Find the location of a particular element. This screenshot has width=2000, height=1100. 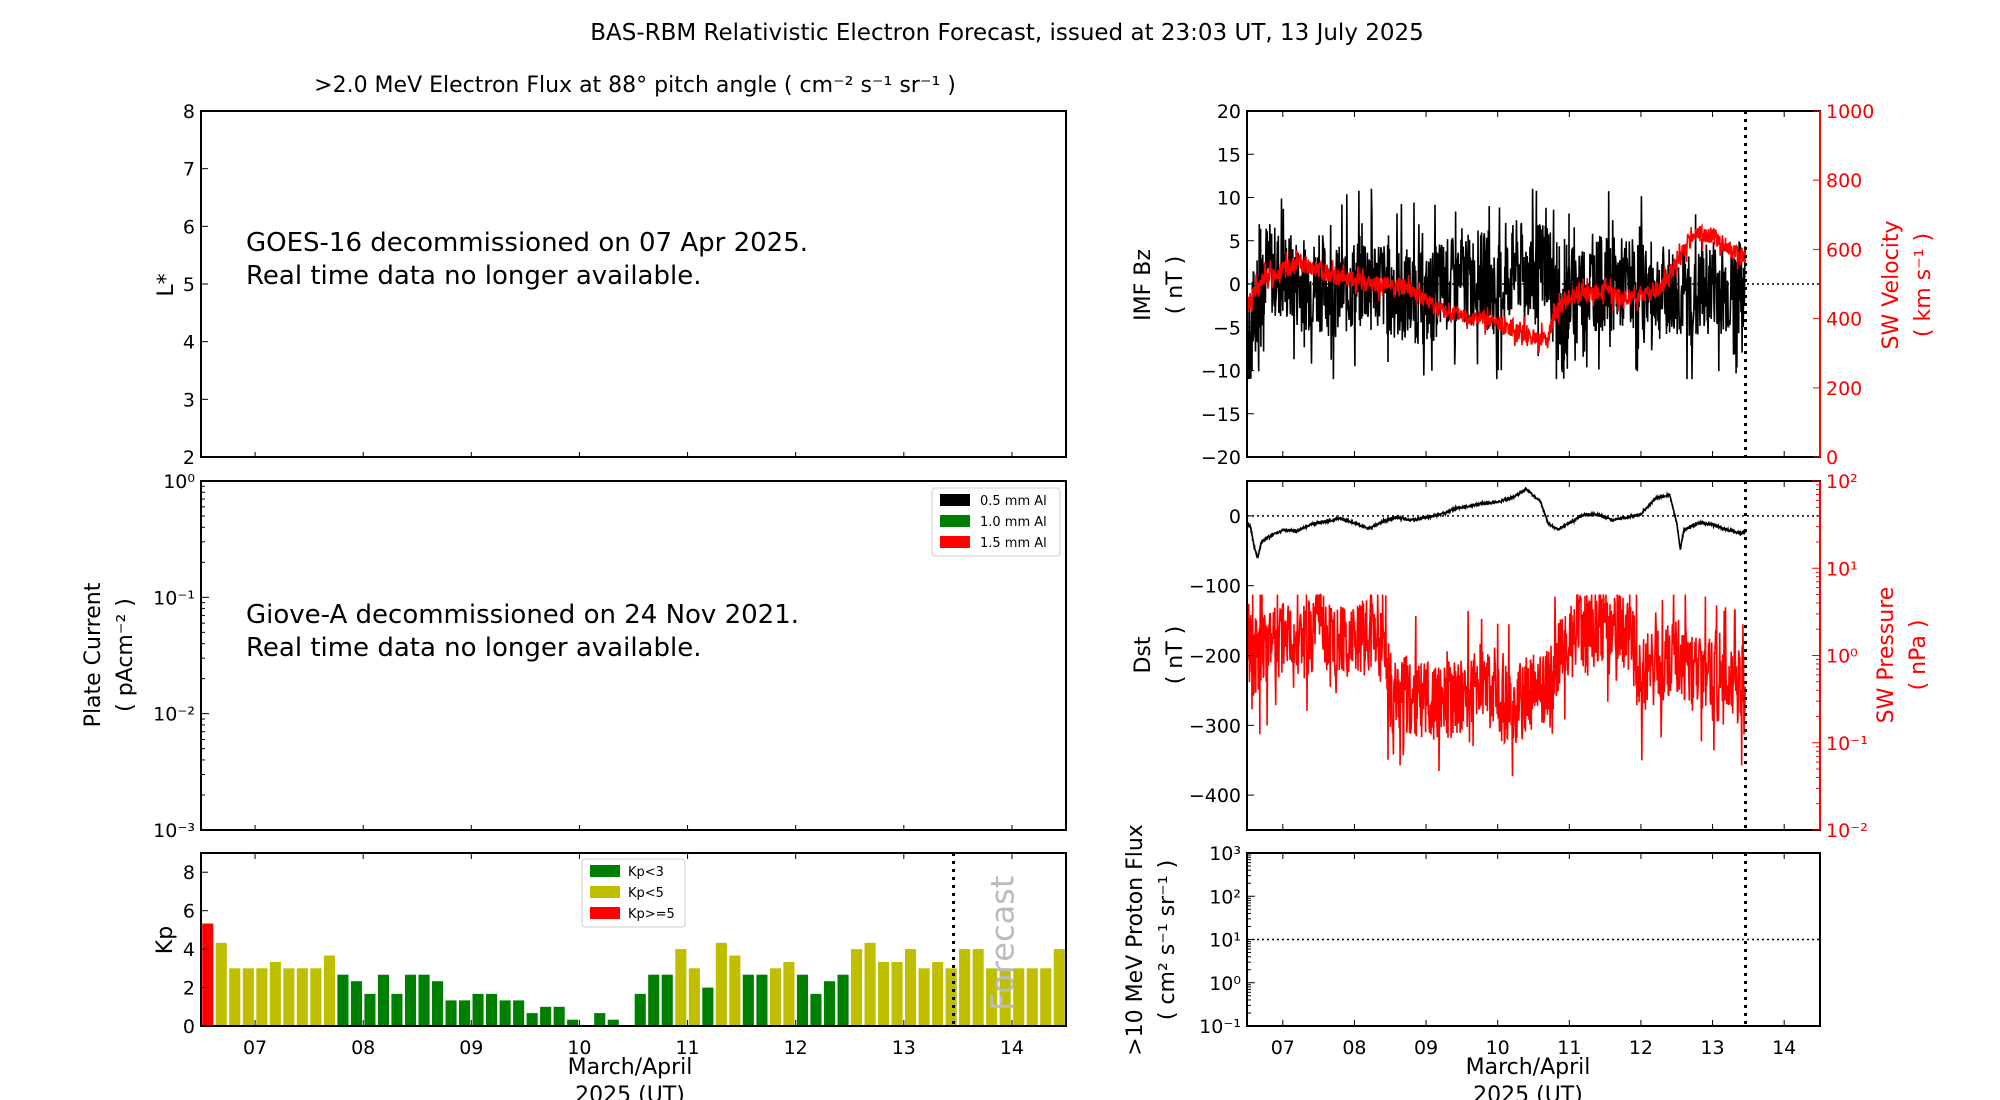

y-tick-label: 800 is located at coordinates (1844, 181).